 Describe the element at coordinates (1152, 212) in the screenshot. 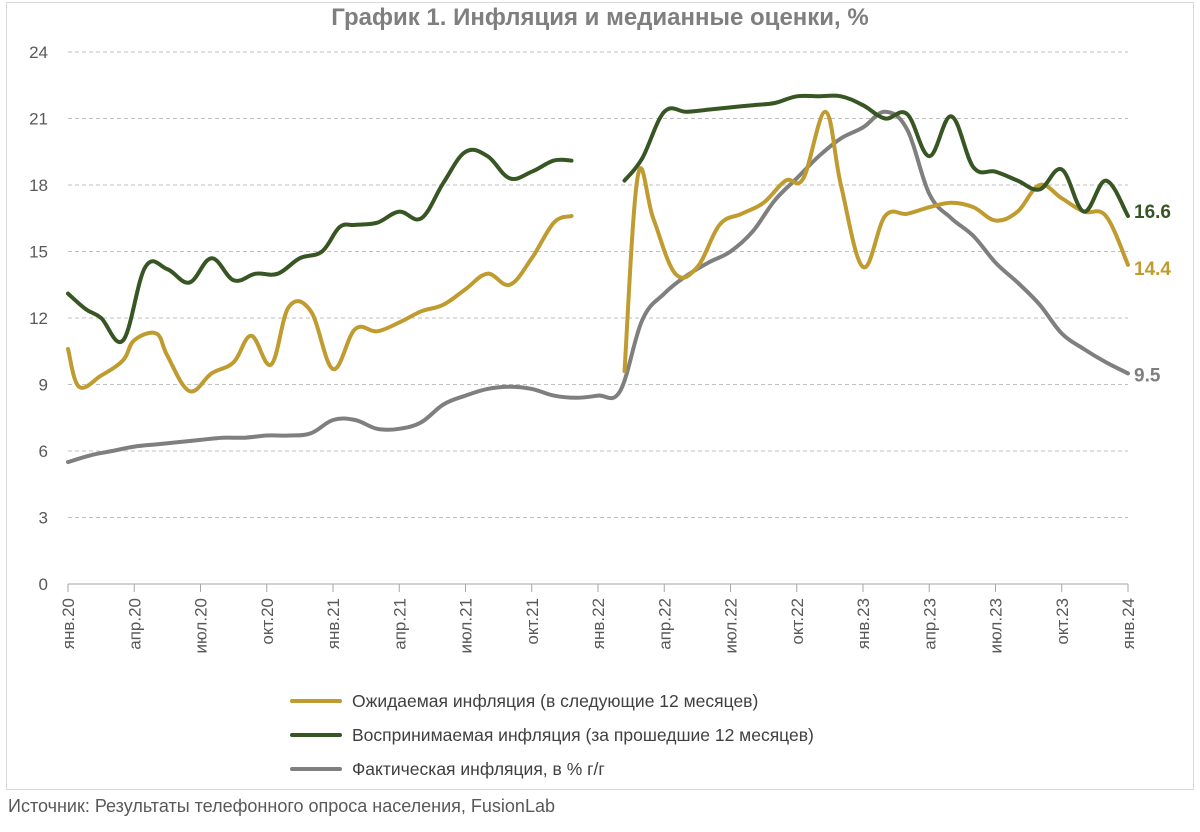

I see `end-label-perceived: 16.6` at that location.